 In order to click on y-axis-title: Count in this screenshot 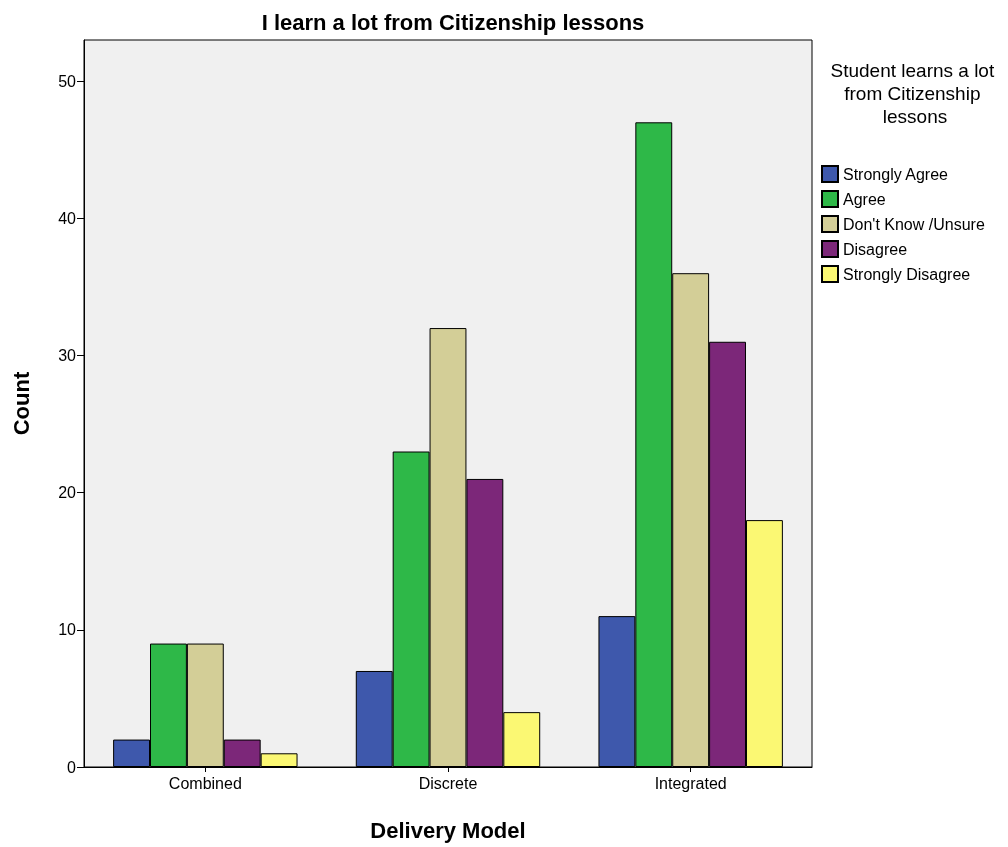, I will do `click(21, 403)`.